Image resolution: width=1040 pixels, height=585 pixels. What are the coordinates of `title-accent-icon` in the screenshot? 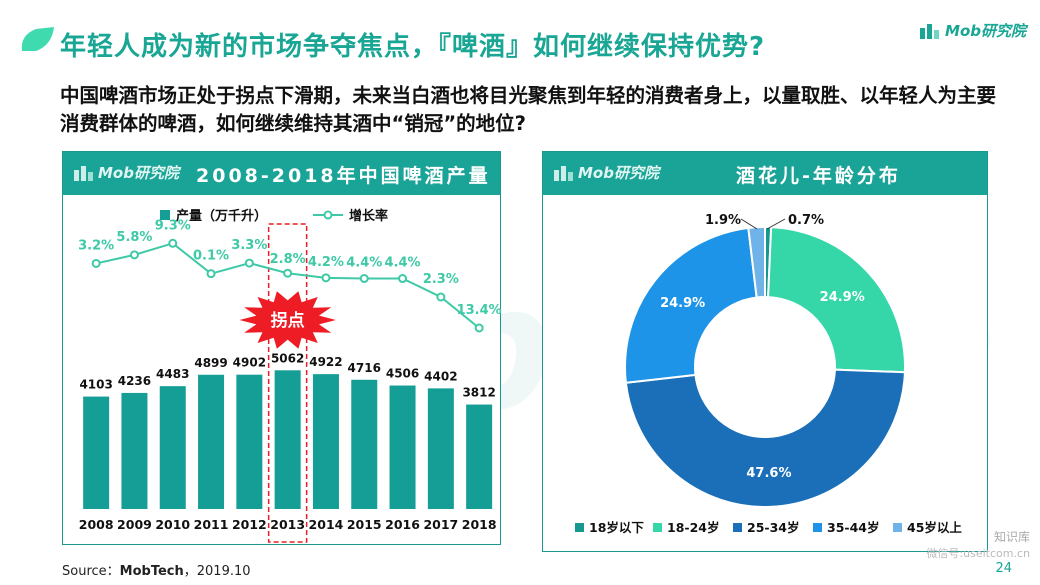 It's located at (37, 39).